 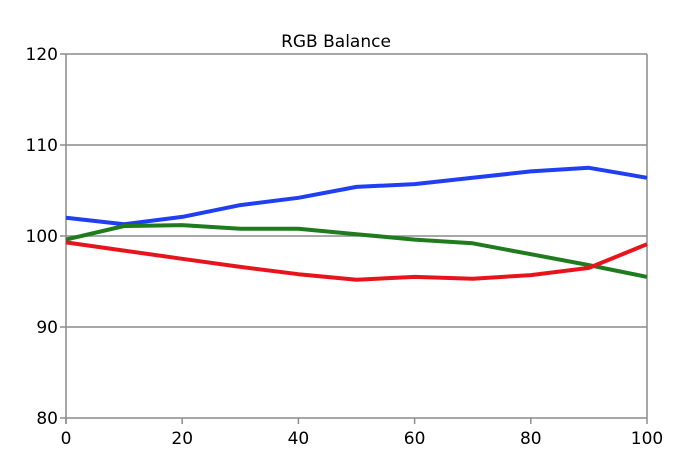 I want to click on y-tick-label-120: 120, so click(x=42, y=55).